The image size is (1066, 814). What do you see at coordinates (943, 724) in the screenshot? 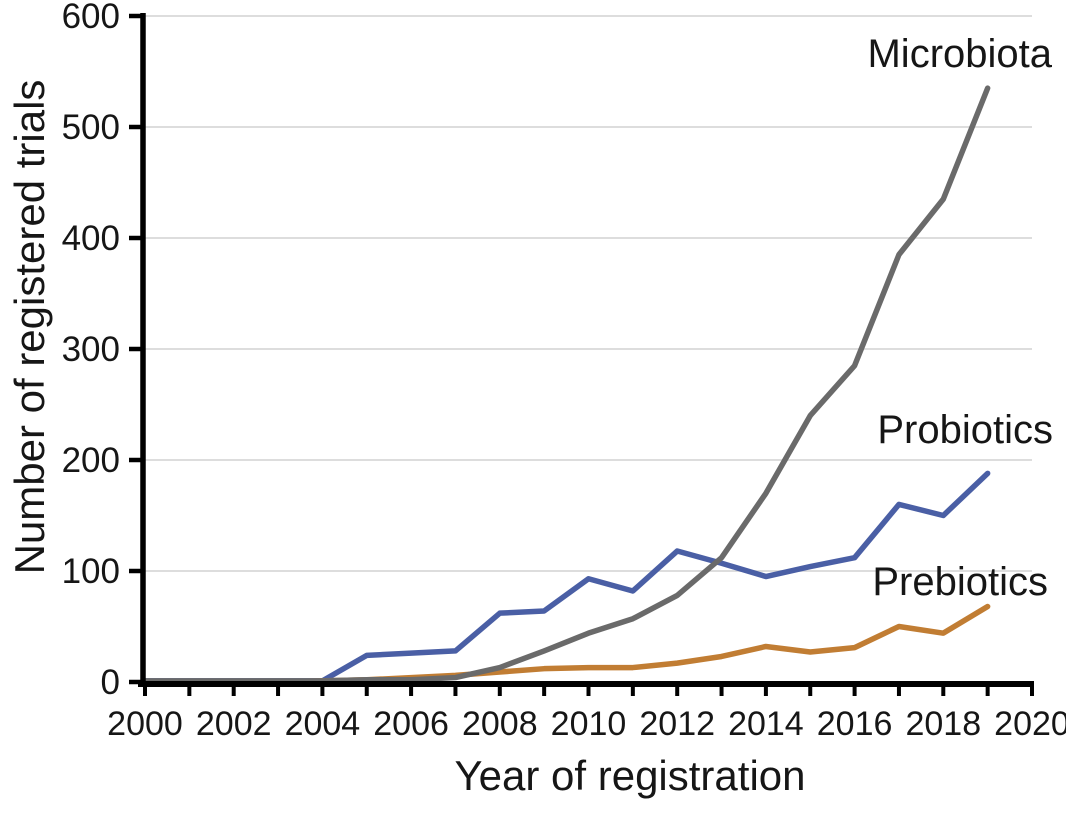
I see `x-tick-label: 2018` at bounding box center [943, 724].